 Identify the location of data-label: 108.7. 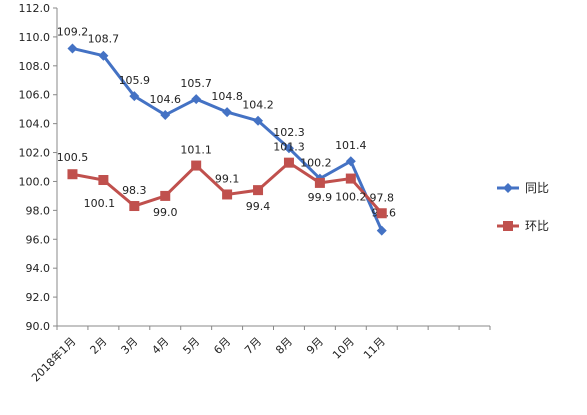
(104, 39).